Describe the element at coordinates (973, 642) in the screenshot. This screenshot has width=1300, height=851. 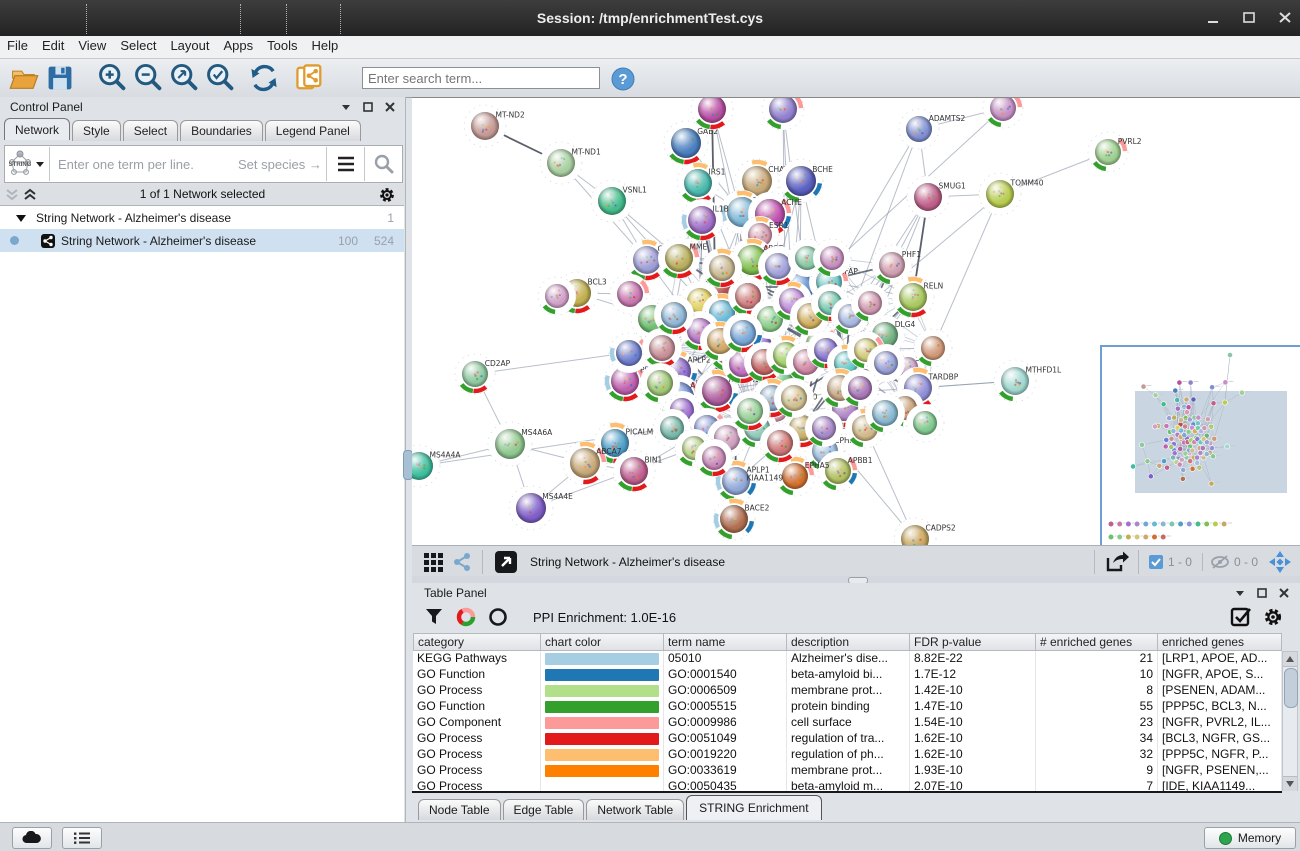
I see `column-header-FDR-p-value: FDR p-value` at that location.